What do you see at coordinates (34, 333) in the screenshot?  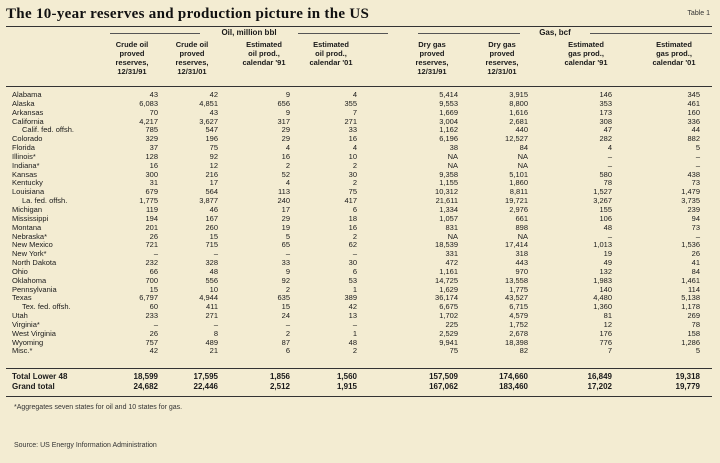 I see `row-label: West Virginia` at bounding box center [34, 333].